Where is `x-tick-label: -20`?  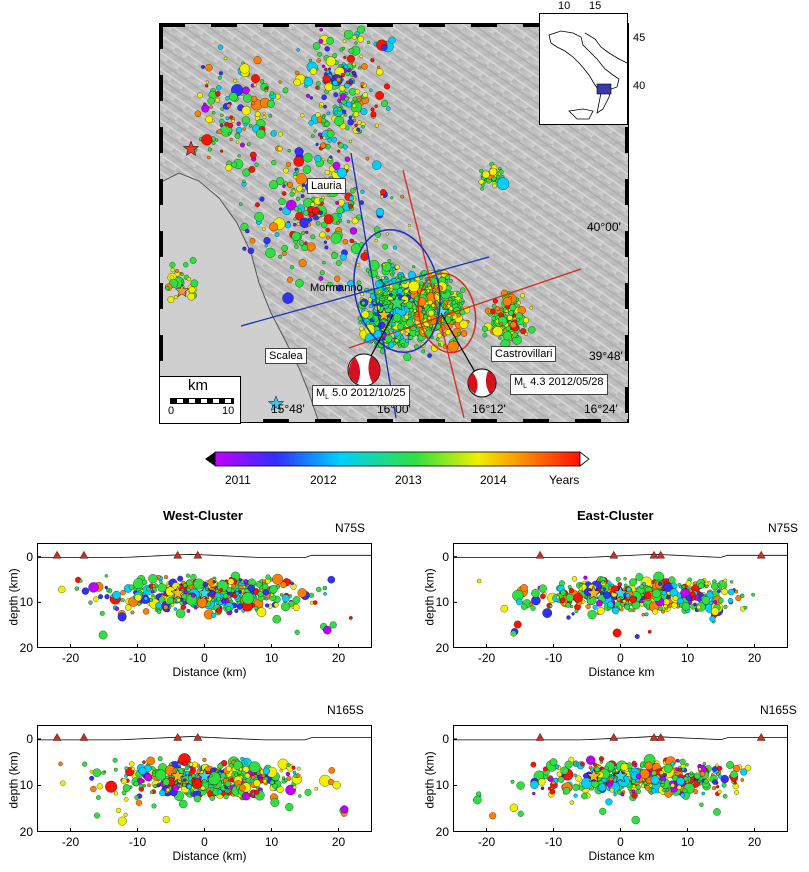
x-tick-label: -20 is located at coordinates (70, 658).